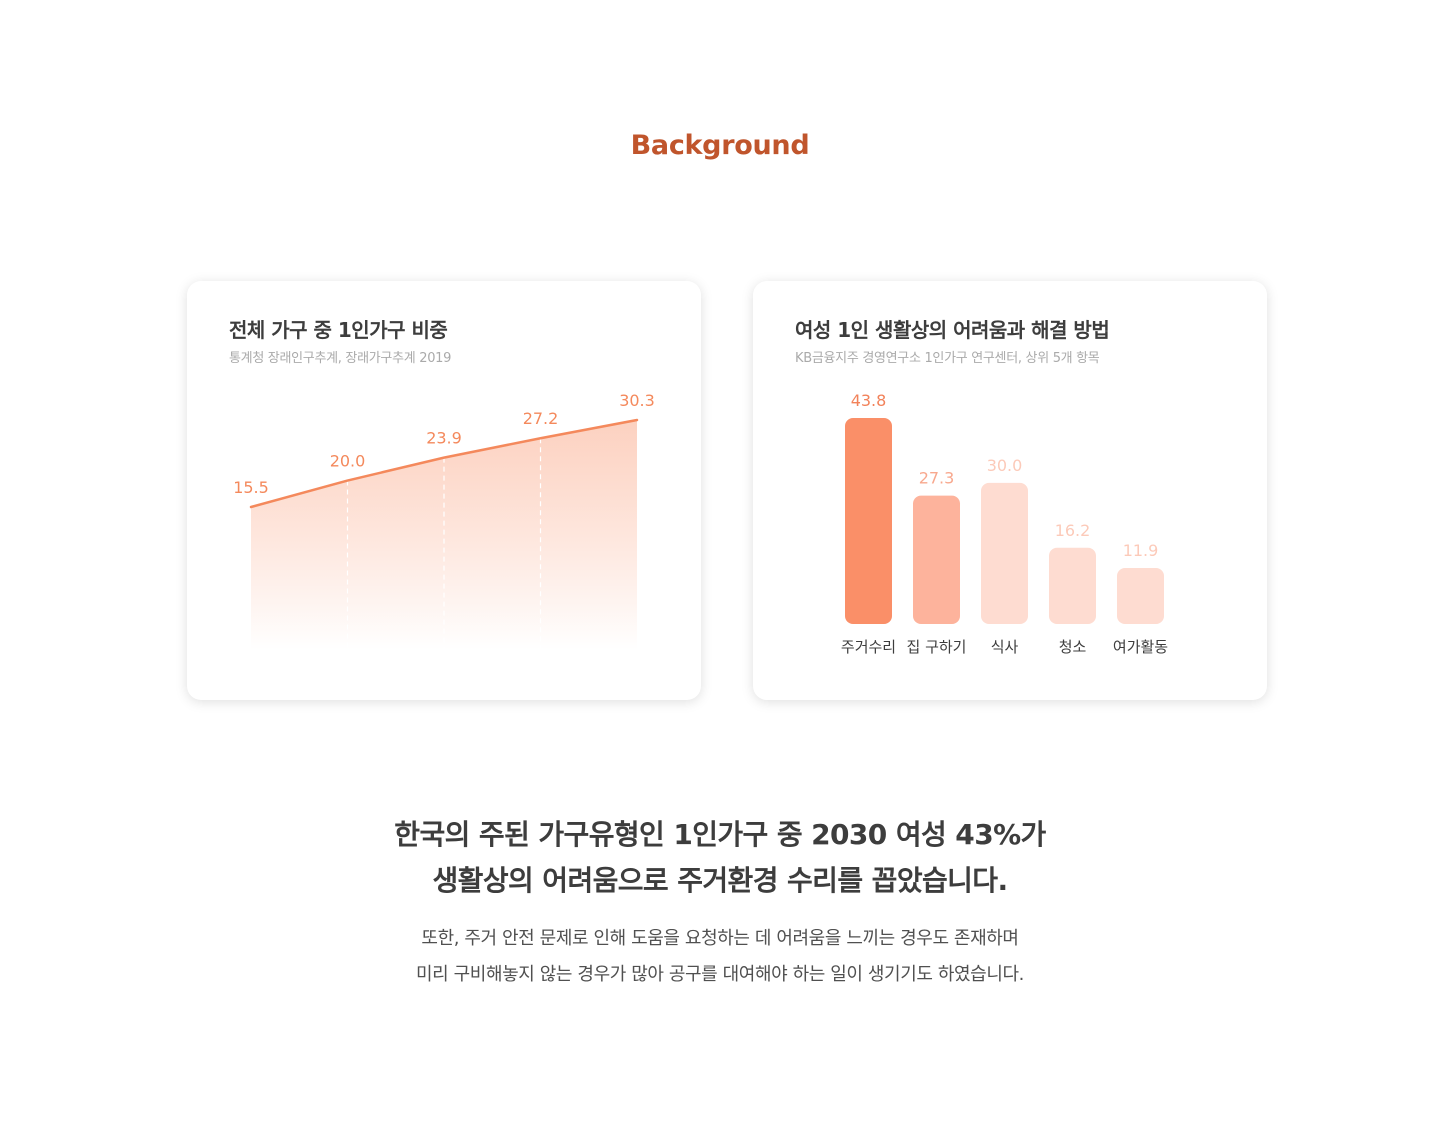  What do you see at coordinates (1005, 647) in the screenshot?
I see `category-label: 식사` at bounding box center [1005, 647].